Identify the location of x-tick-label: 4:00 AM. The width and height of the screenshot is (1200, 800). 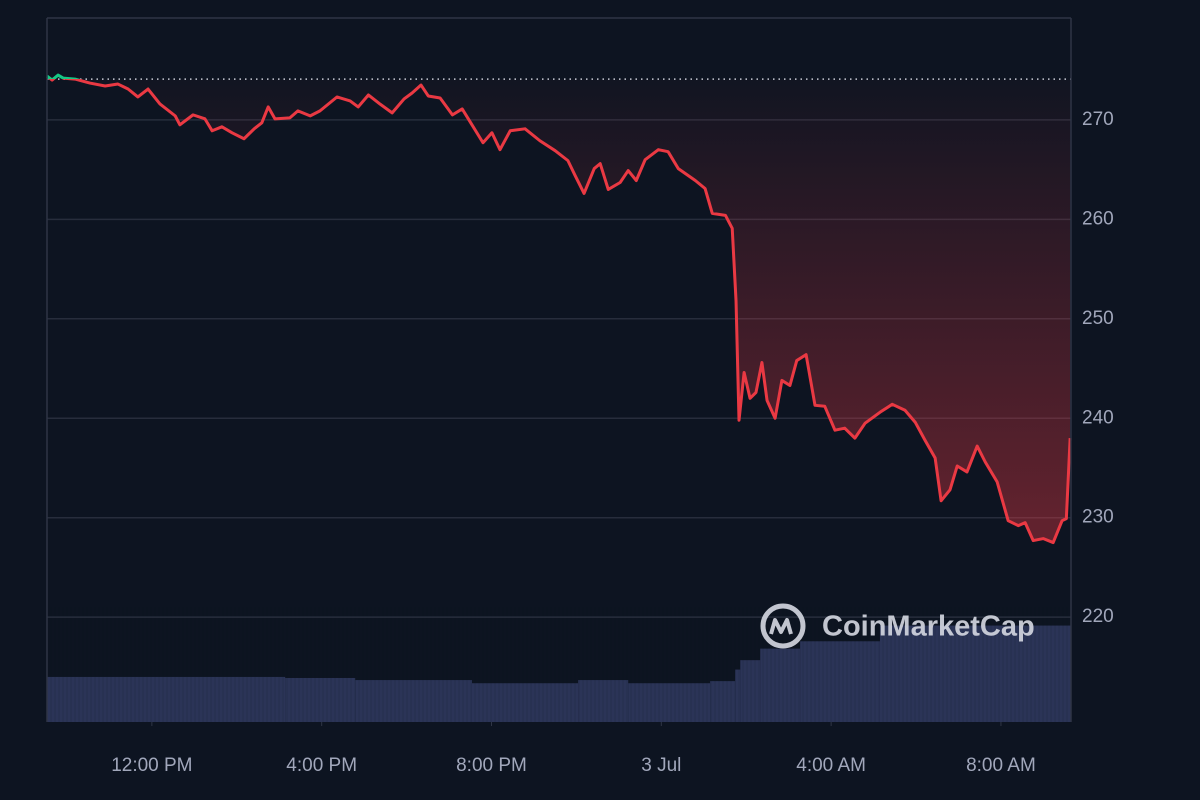
(831, 765).